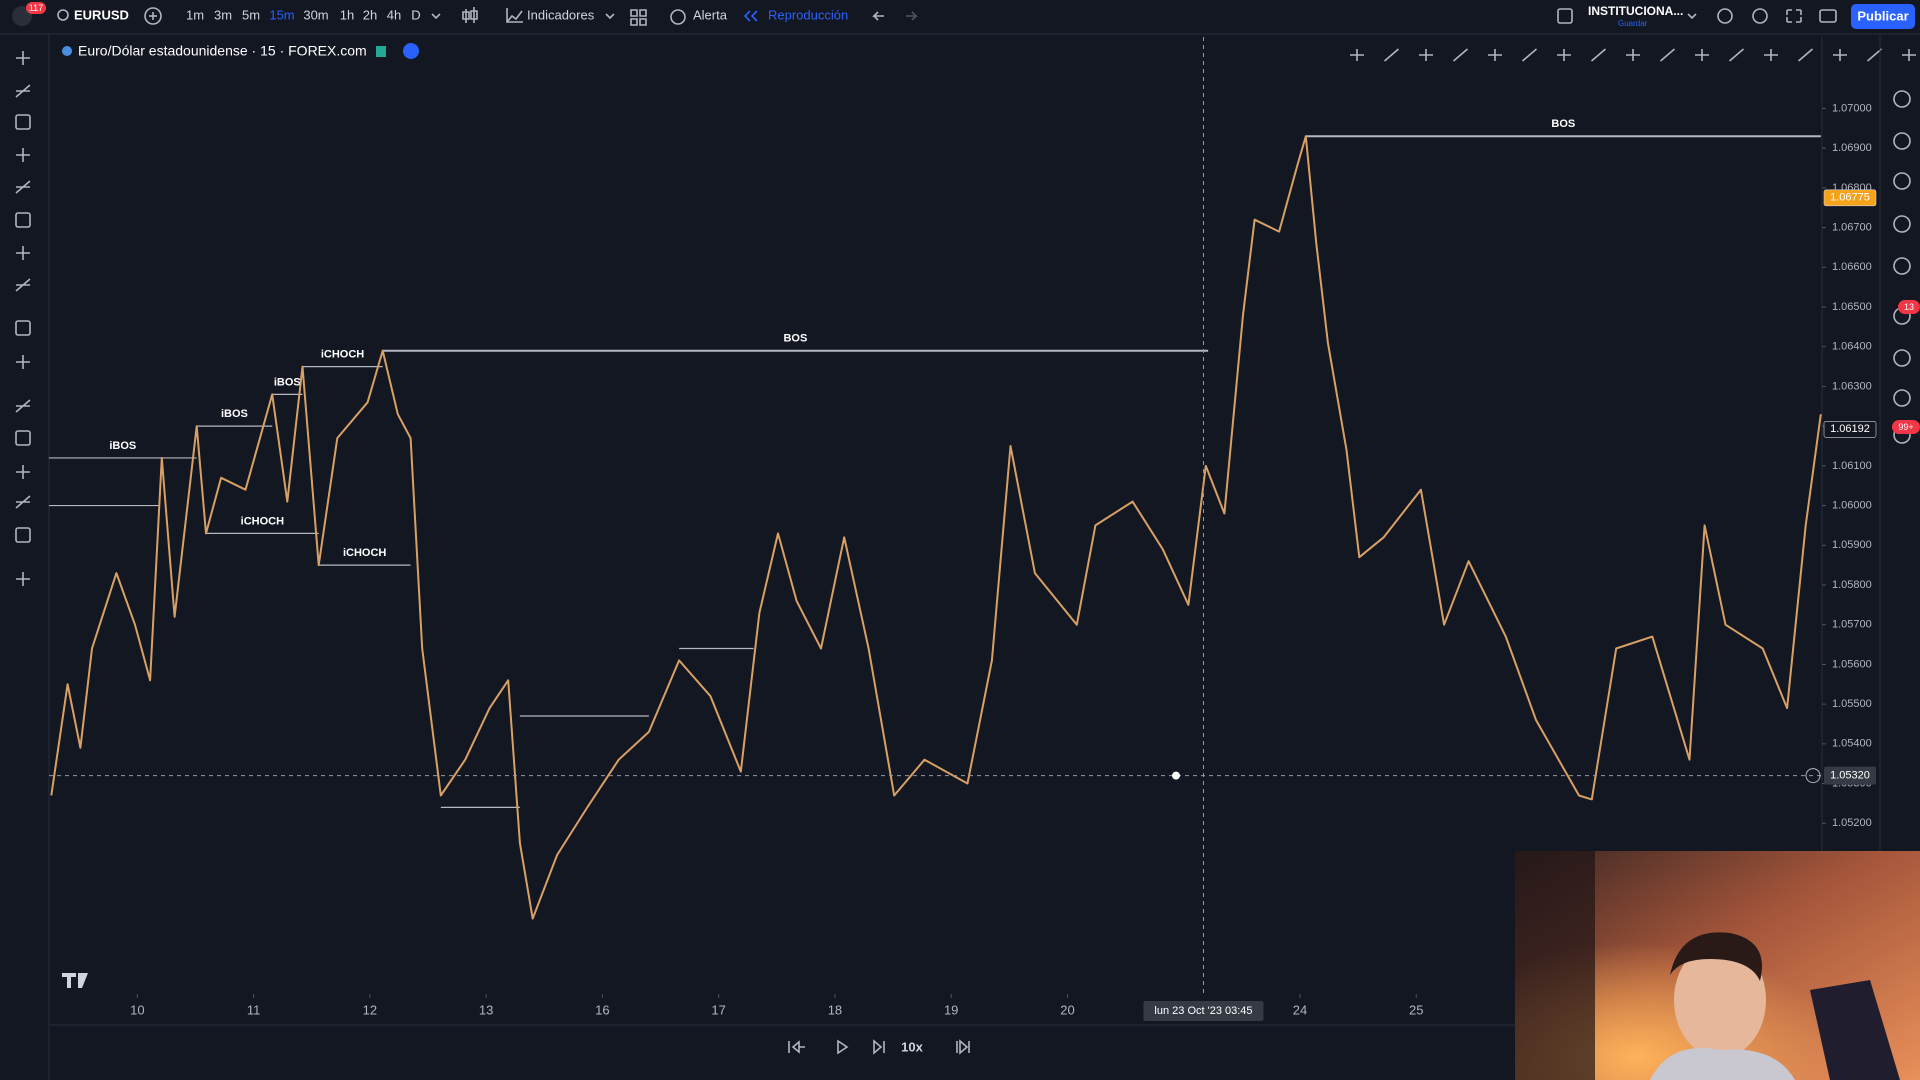 Image resolution: width=1920 pixels, height=1080 pixels. I want to click on x-tick-label: 12, so click(370, 1009).